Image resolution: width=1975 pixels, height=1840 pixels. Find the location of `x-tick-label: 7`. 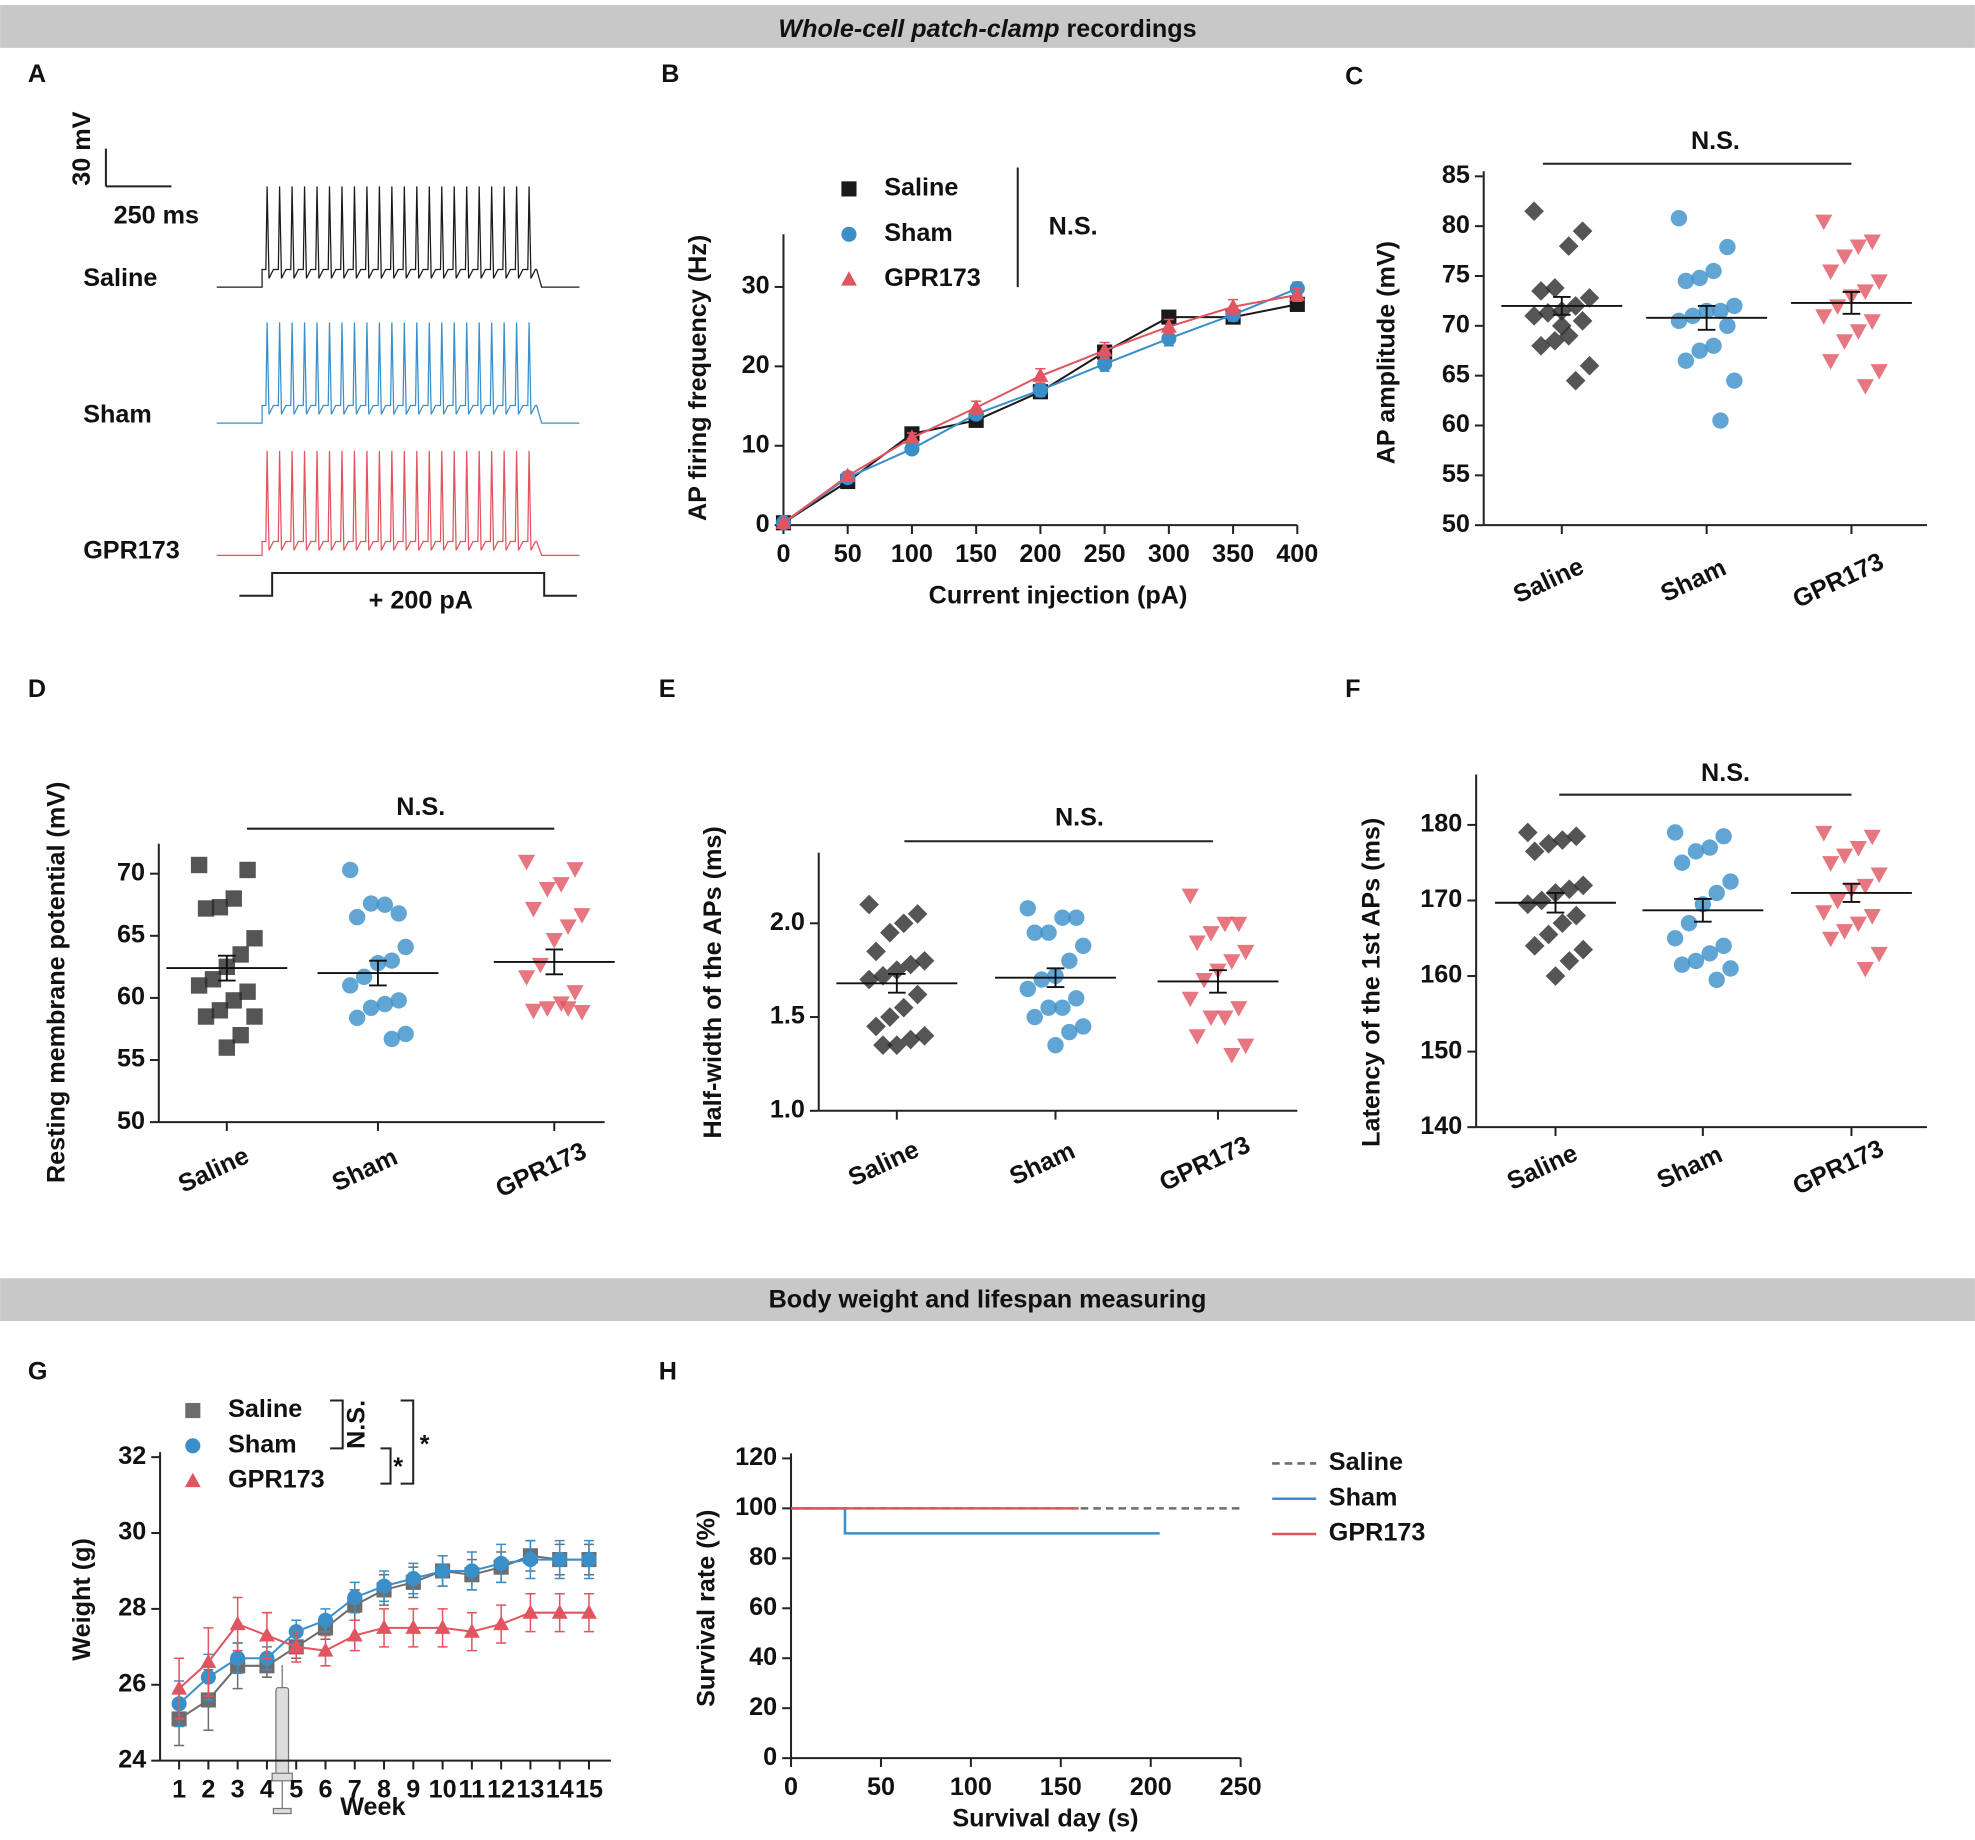

x-tick-label: 7 is located at coordinates (355, 1790).